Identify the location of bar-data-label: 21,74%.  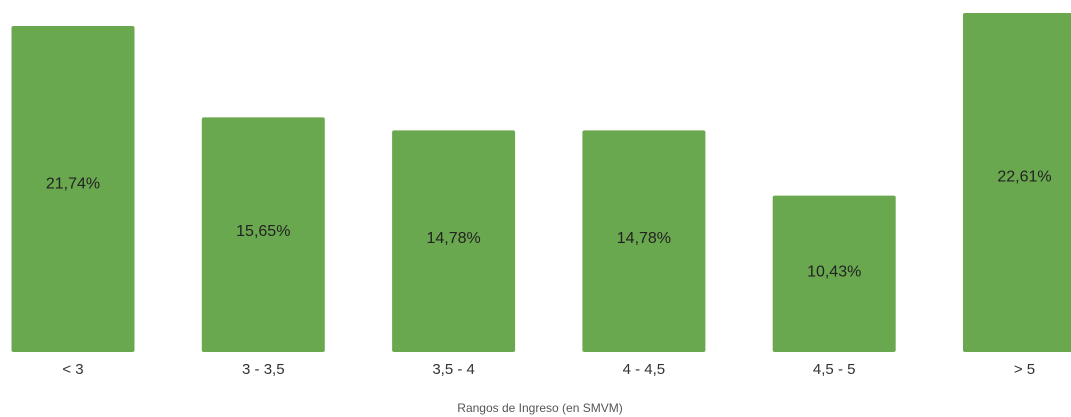
(73, 184).